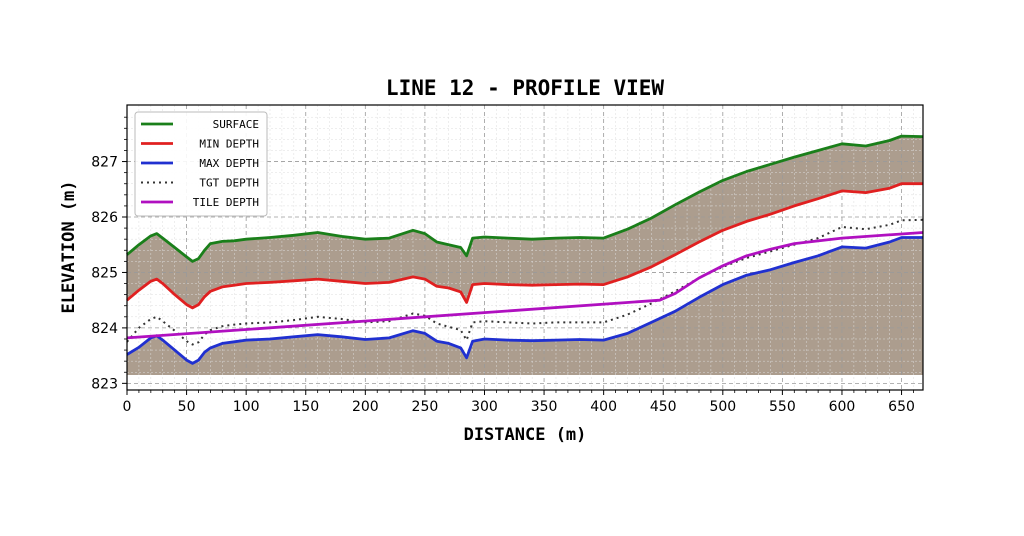 This screenshot has width=1024, height=536. What do you see at coordinates (229, 163) in the screenshot?
I see `legend-label: MAX DEPTH` at bounding box center [229, 163].